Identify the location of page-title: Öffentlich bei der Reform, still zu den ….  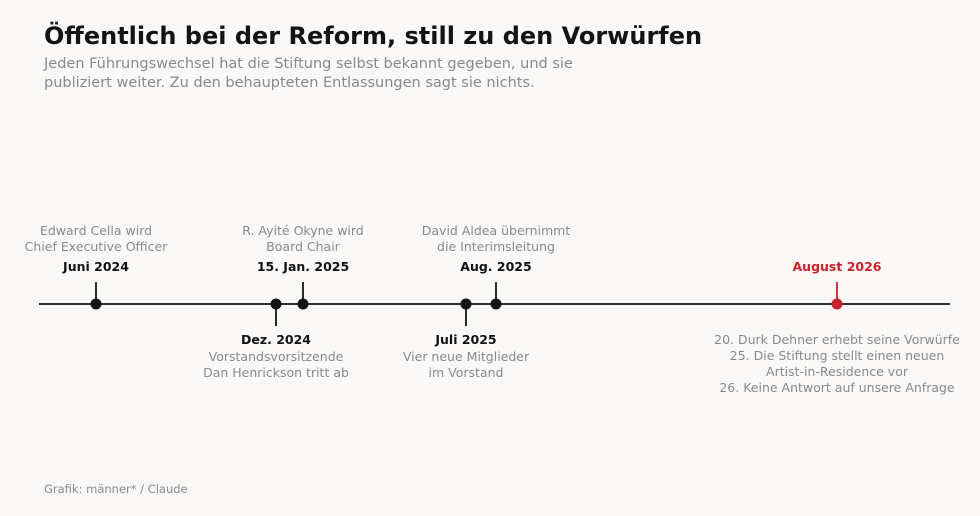
(373, 36).